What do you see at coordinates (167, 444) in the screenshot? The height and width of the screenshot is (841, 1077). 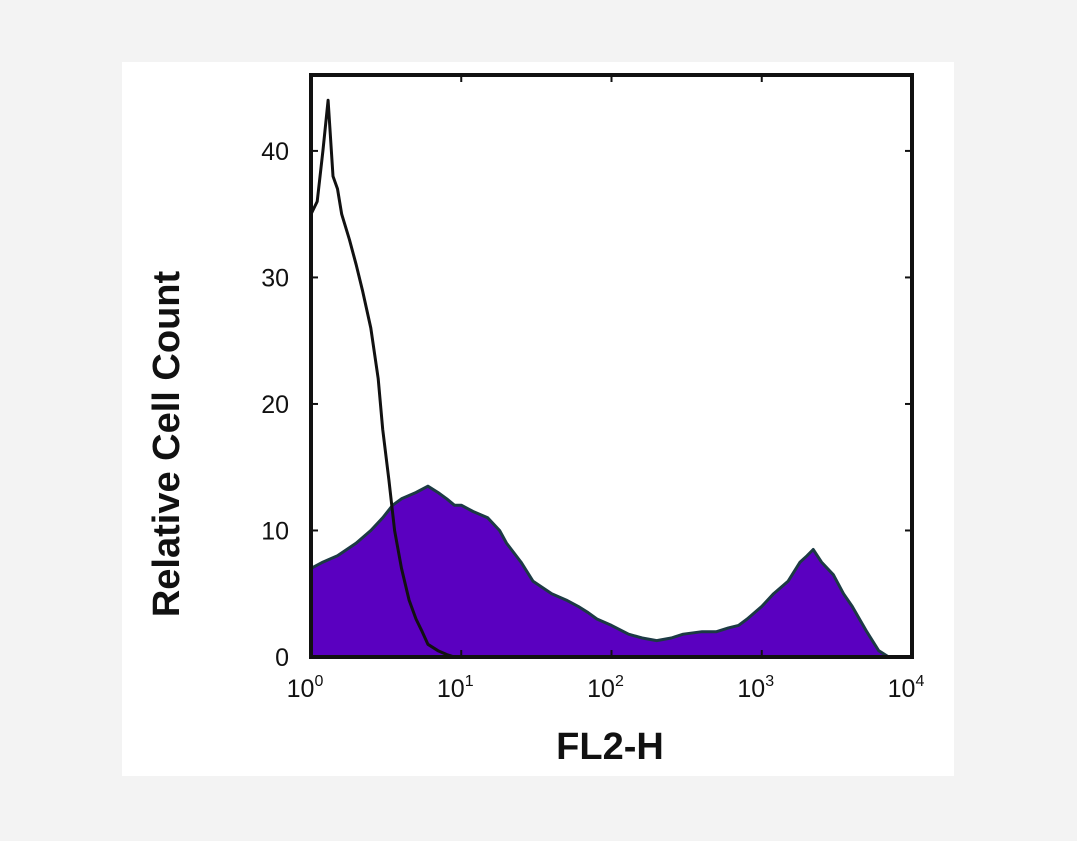 I see `y-axis-label: Relative Cell Count` at bounding box center [167, 444].